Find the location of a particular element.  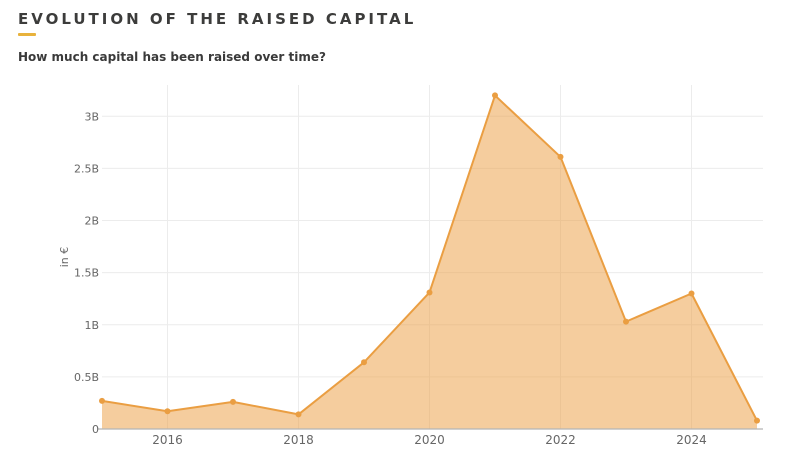

x-tick-label: 2020 is located at coordinates (429, 440).